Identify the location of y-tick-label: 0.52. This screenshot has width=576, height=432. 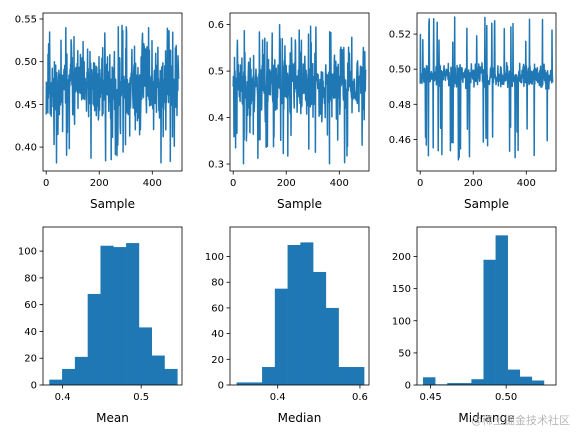
(400, 35).